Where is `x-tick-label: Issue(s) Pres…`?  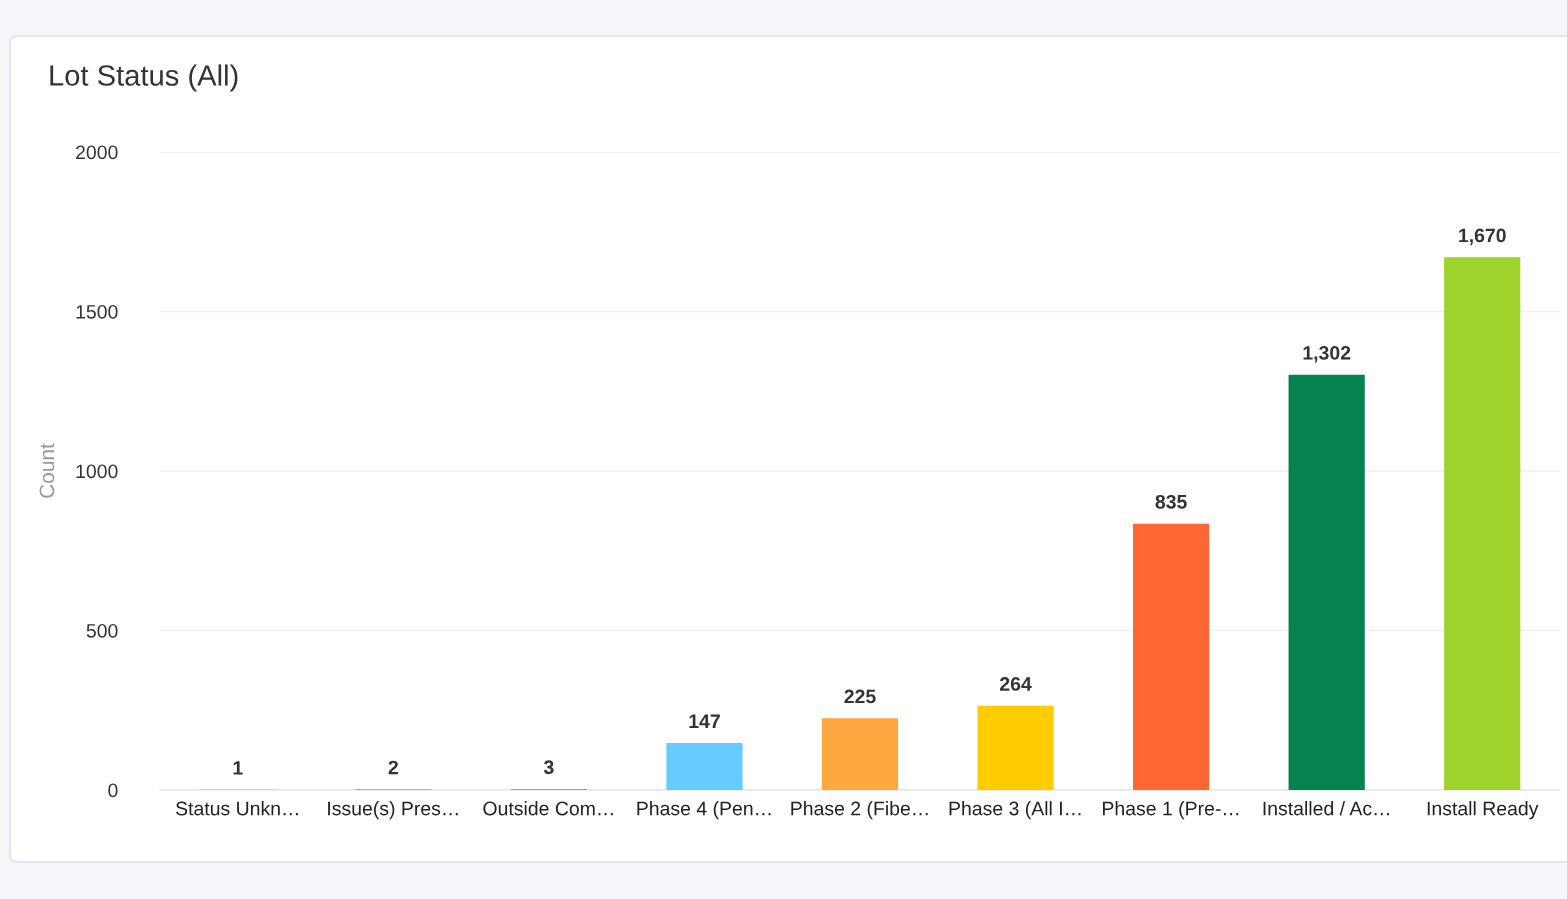 x-tick-label: Issue(s) Pres… is located at coordinates (393, 810).